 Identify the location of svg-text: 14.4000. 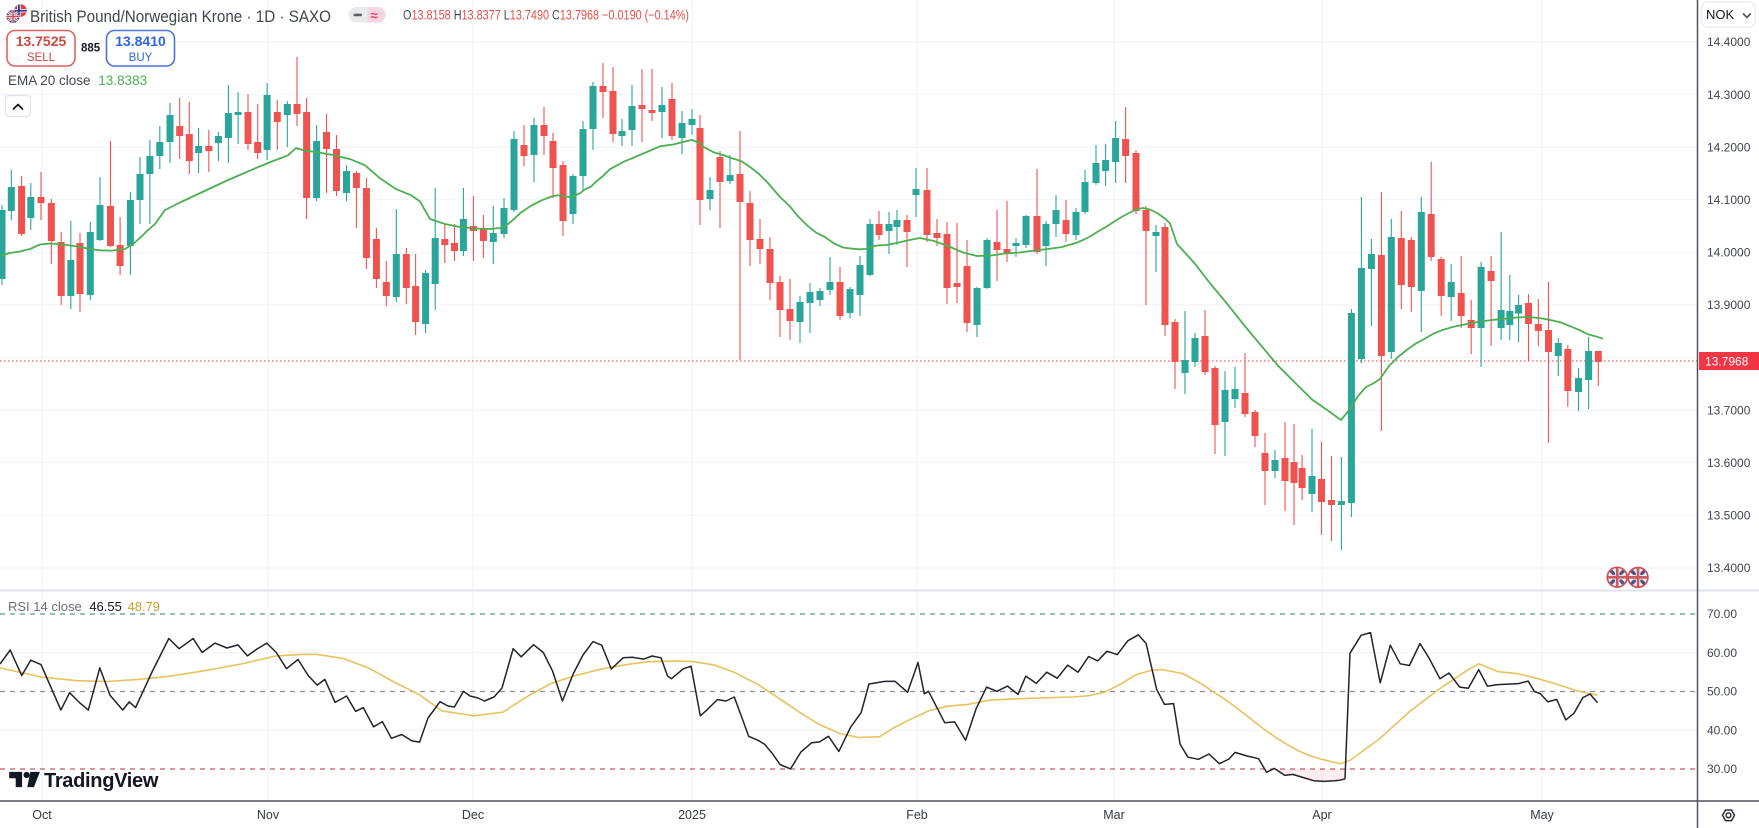
(1729, 42).